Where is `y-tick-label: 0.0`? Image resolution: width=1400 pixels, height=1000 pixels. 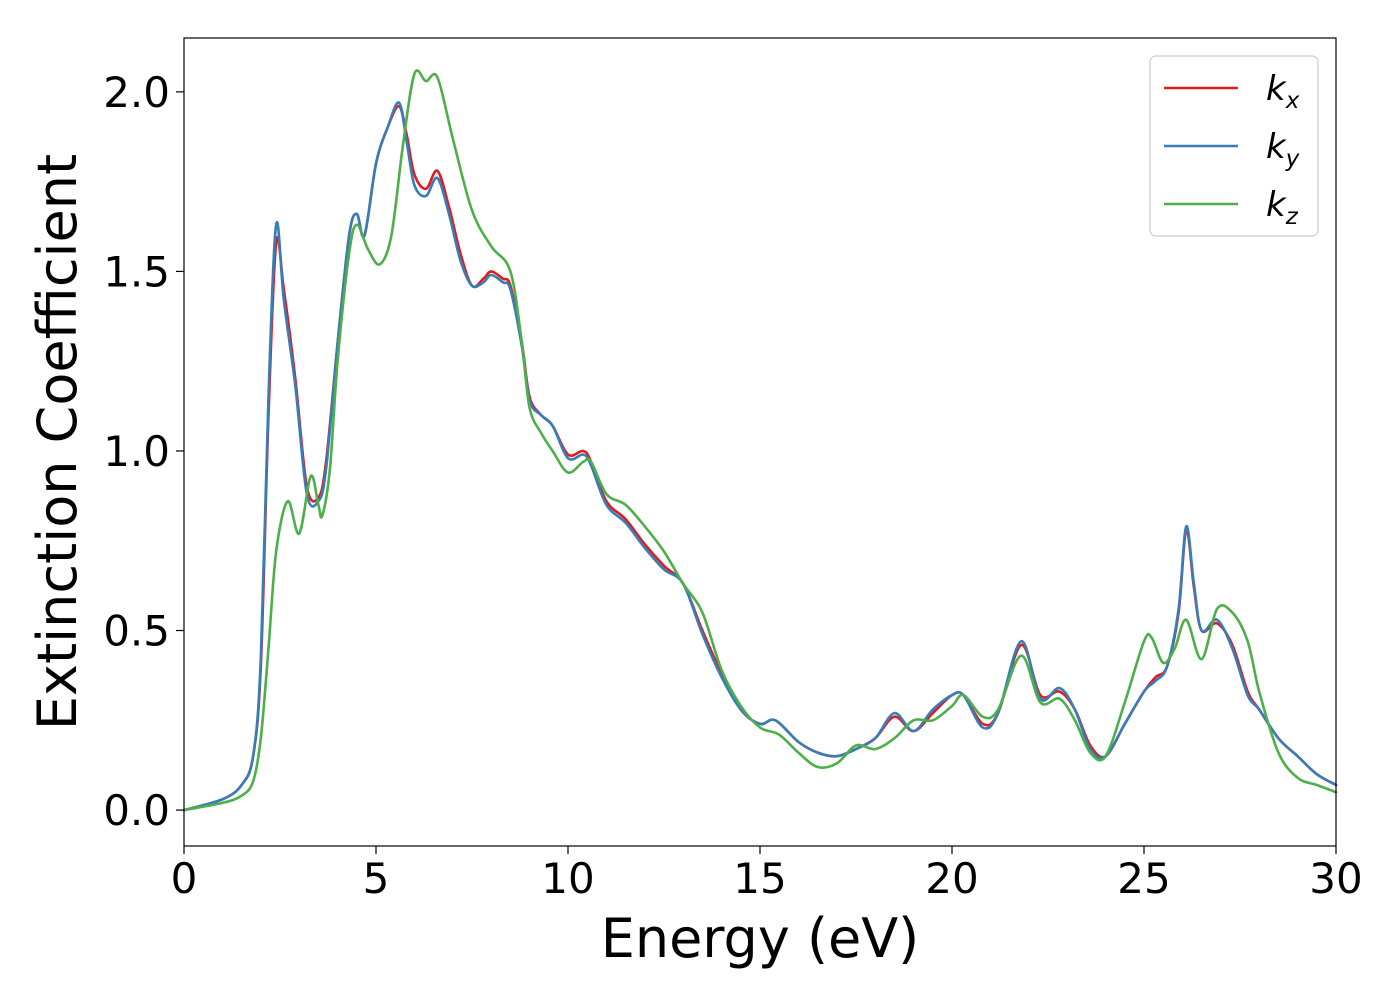 y-tick-label: 0.0 is located at coordinates (136, 810).